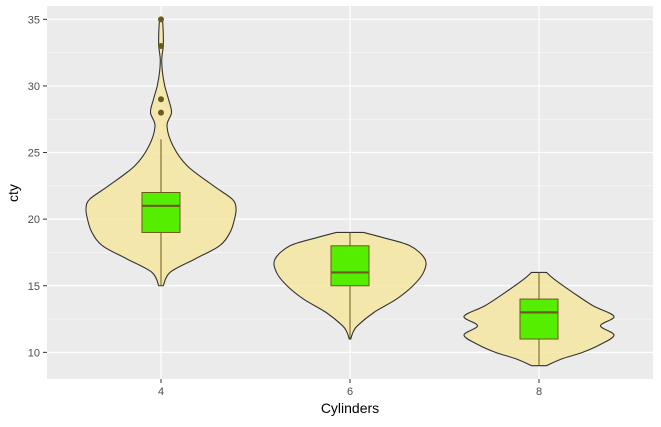 This screenshot has width=661, height=427. What do you see at coordinates (34, 154) in the screenshot?
I see `y-tick-label: 25` at bounding box center [34, 154].